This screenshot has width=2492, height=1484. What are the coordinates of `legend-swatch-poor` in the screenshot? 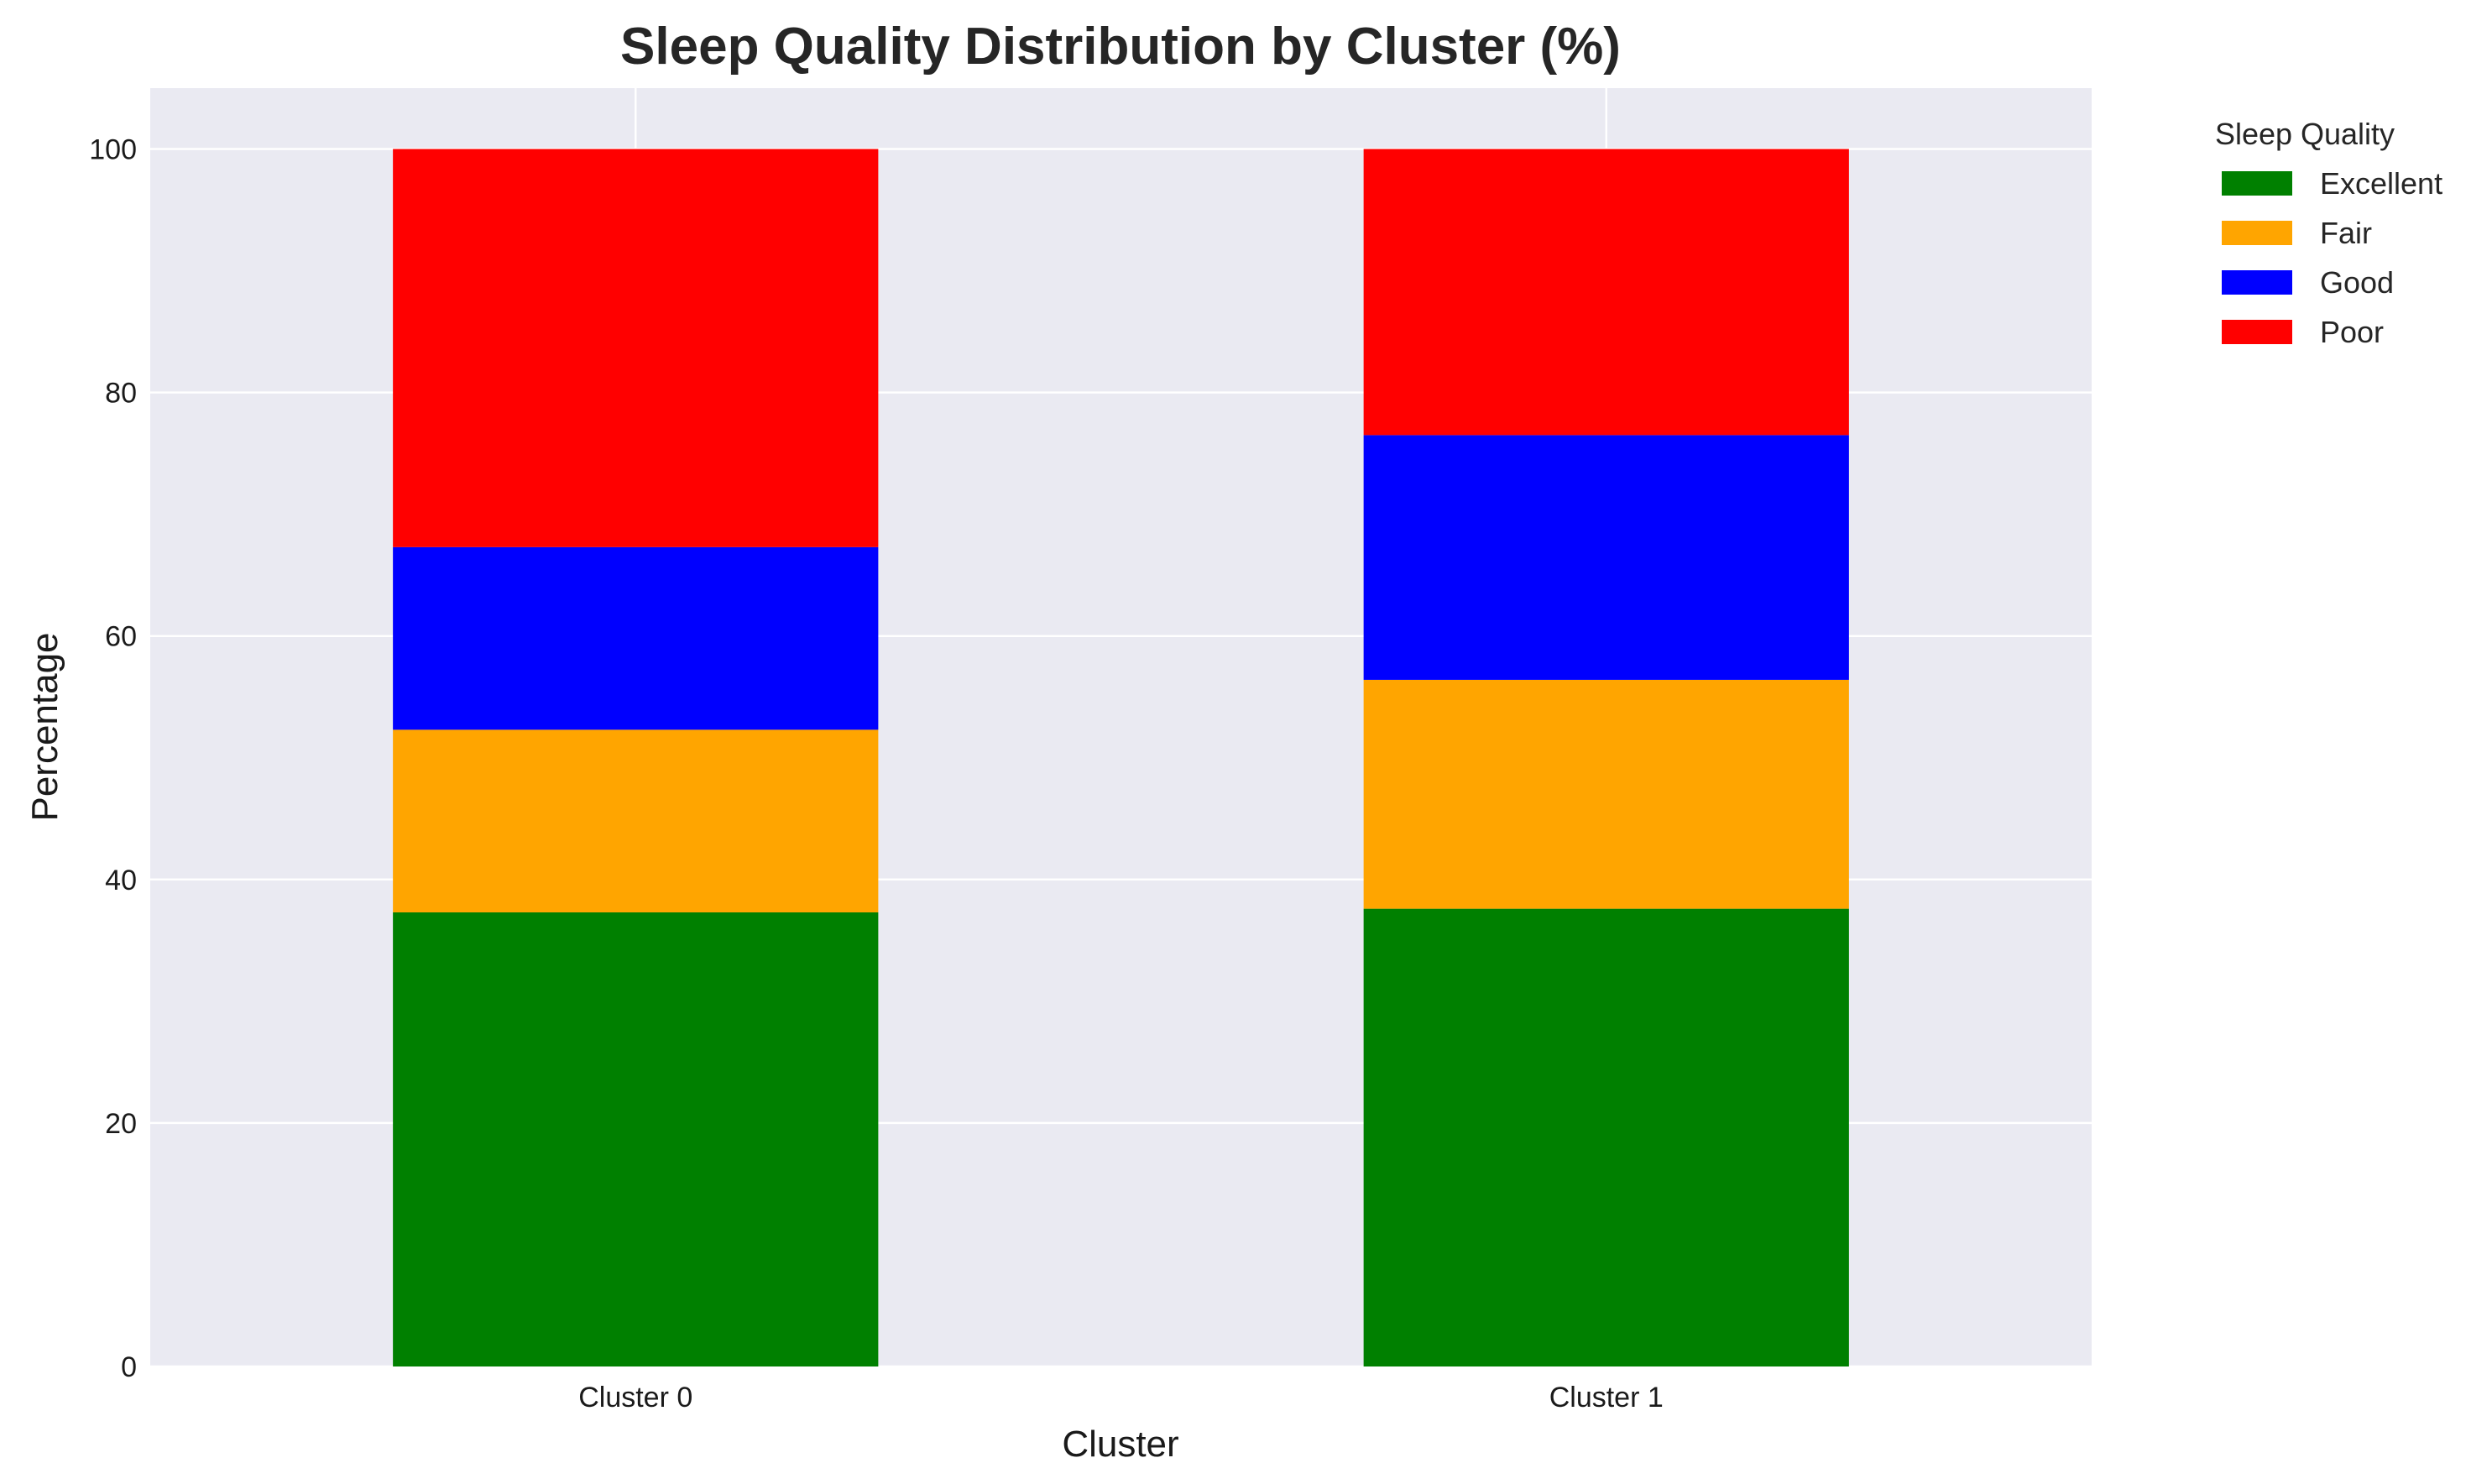 It's located at (2257, 332).